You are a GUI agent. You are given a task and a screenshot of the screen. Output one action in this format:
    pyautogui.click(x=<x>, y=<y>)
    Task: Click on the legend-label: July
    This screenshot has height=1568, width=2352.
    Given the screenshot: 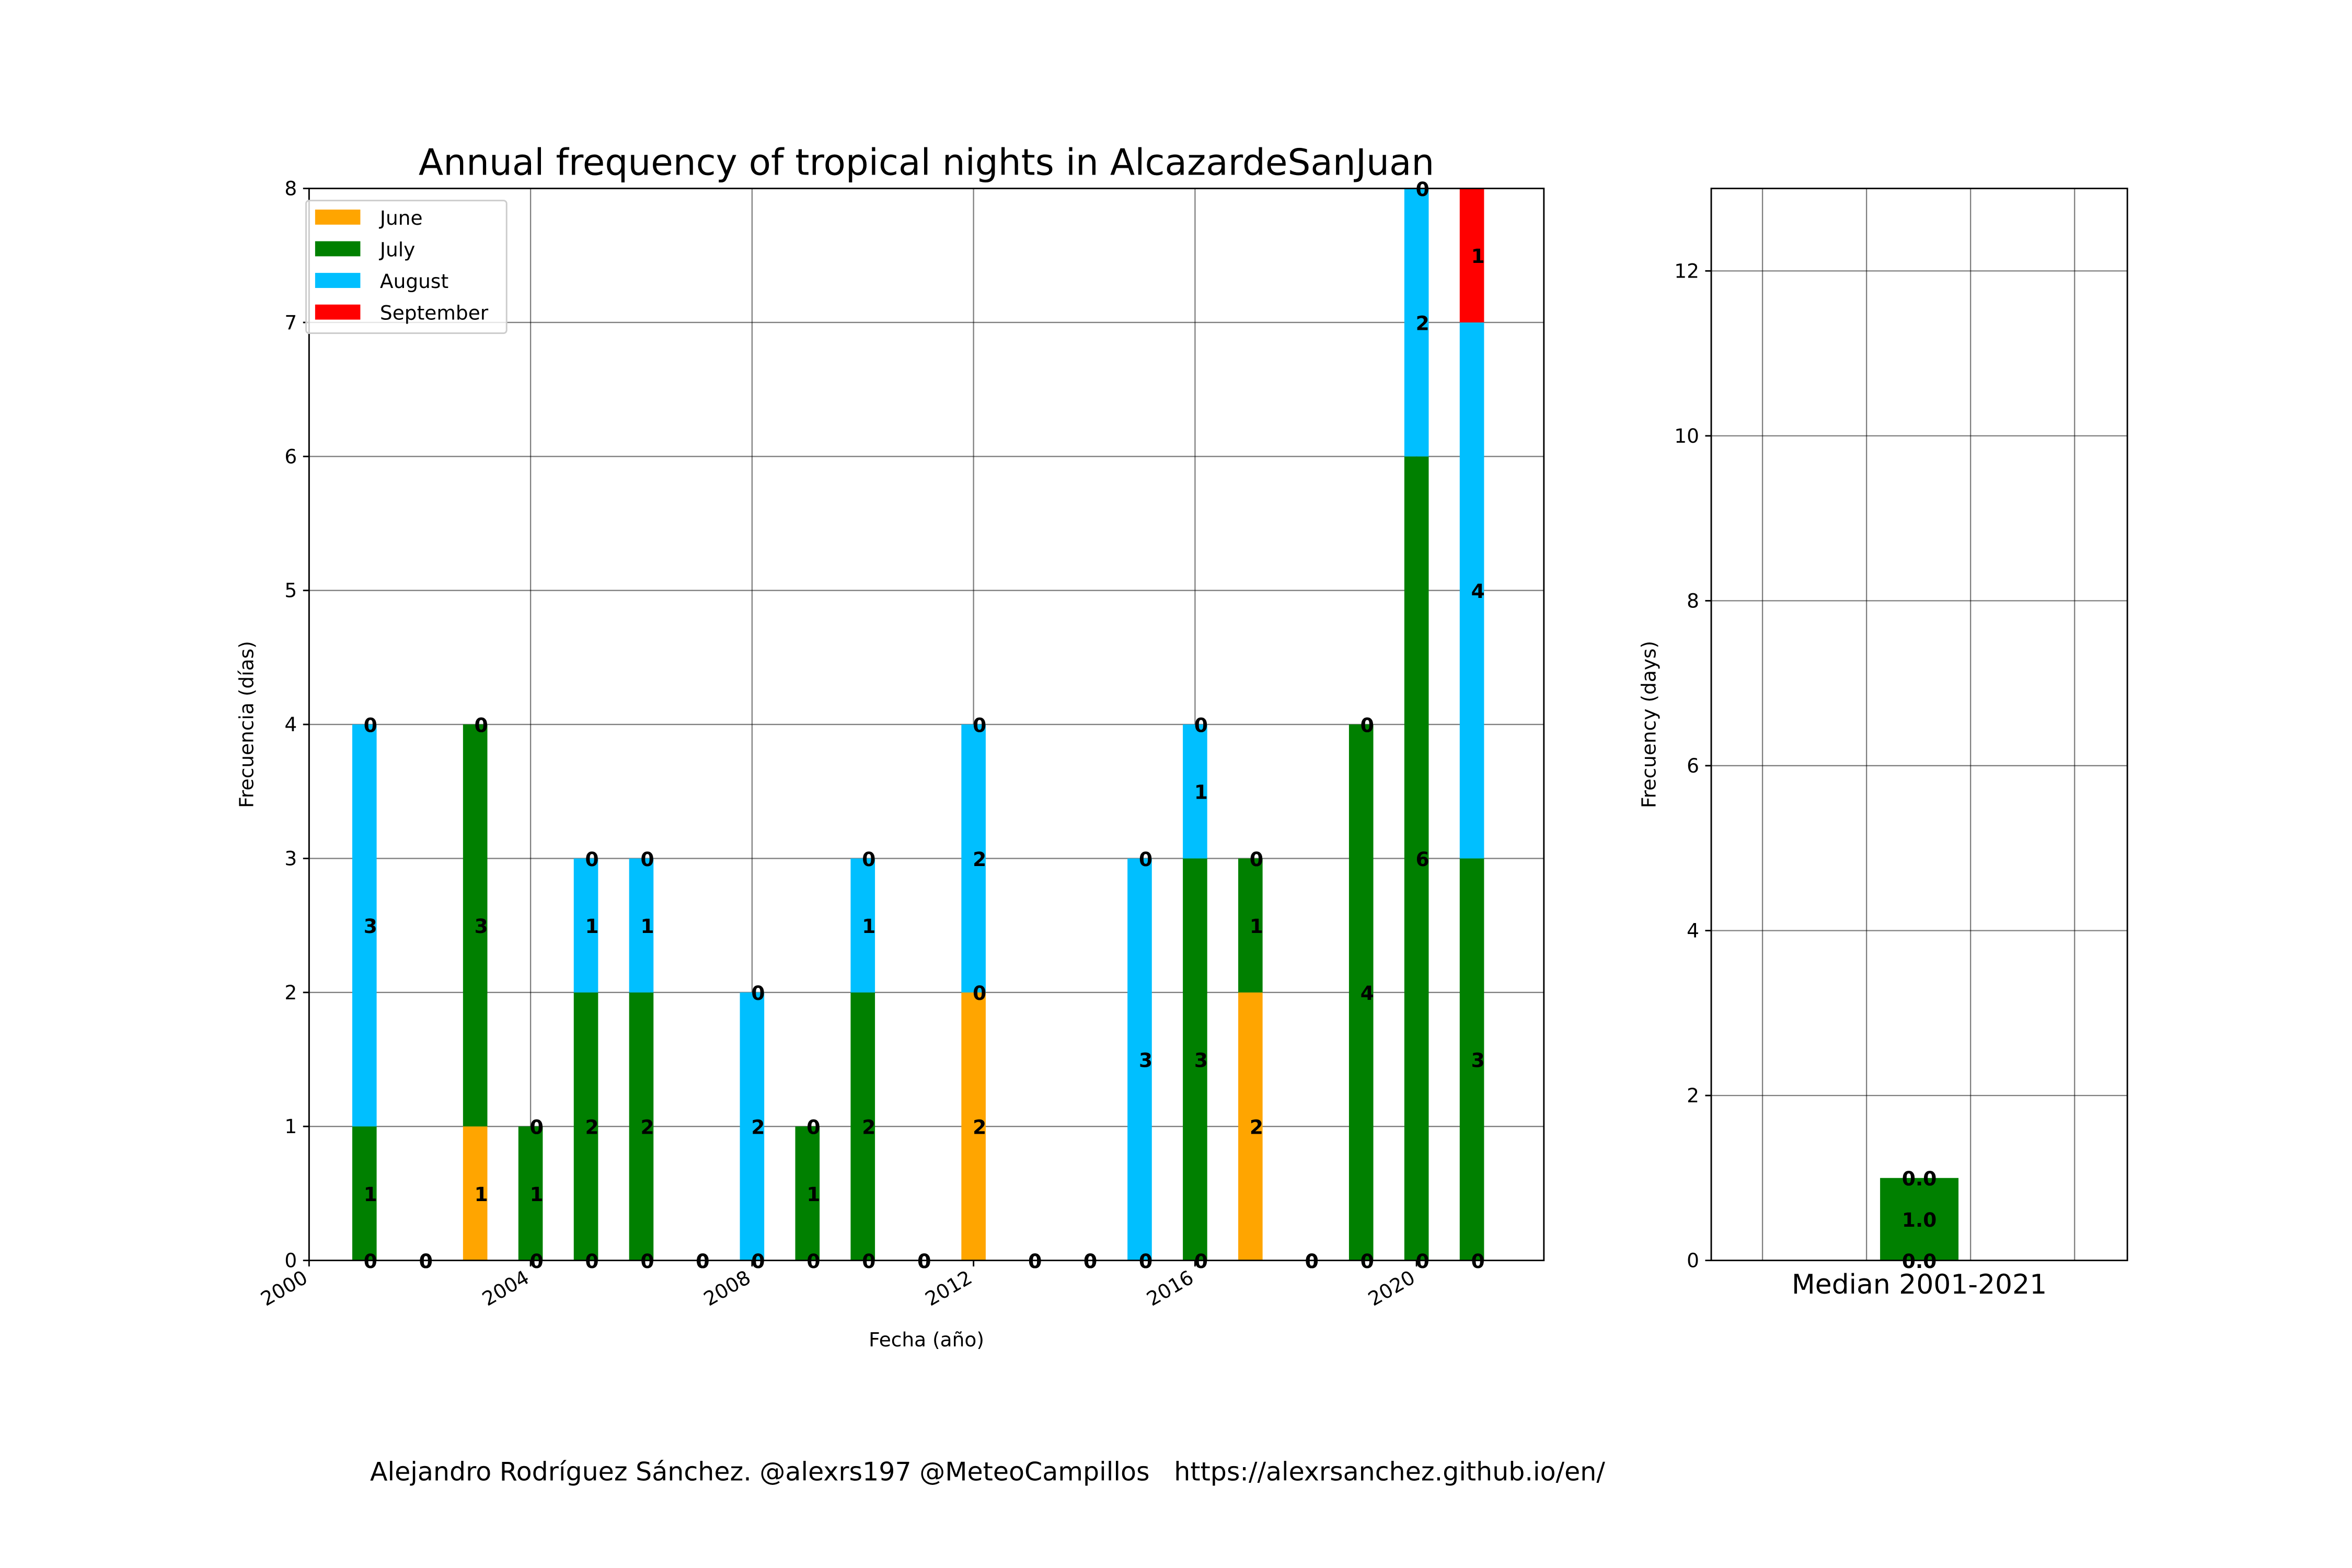 What is the action you would take?
    pyautogui.click(x=397, y=249)
    